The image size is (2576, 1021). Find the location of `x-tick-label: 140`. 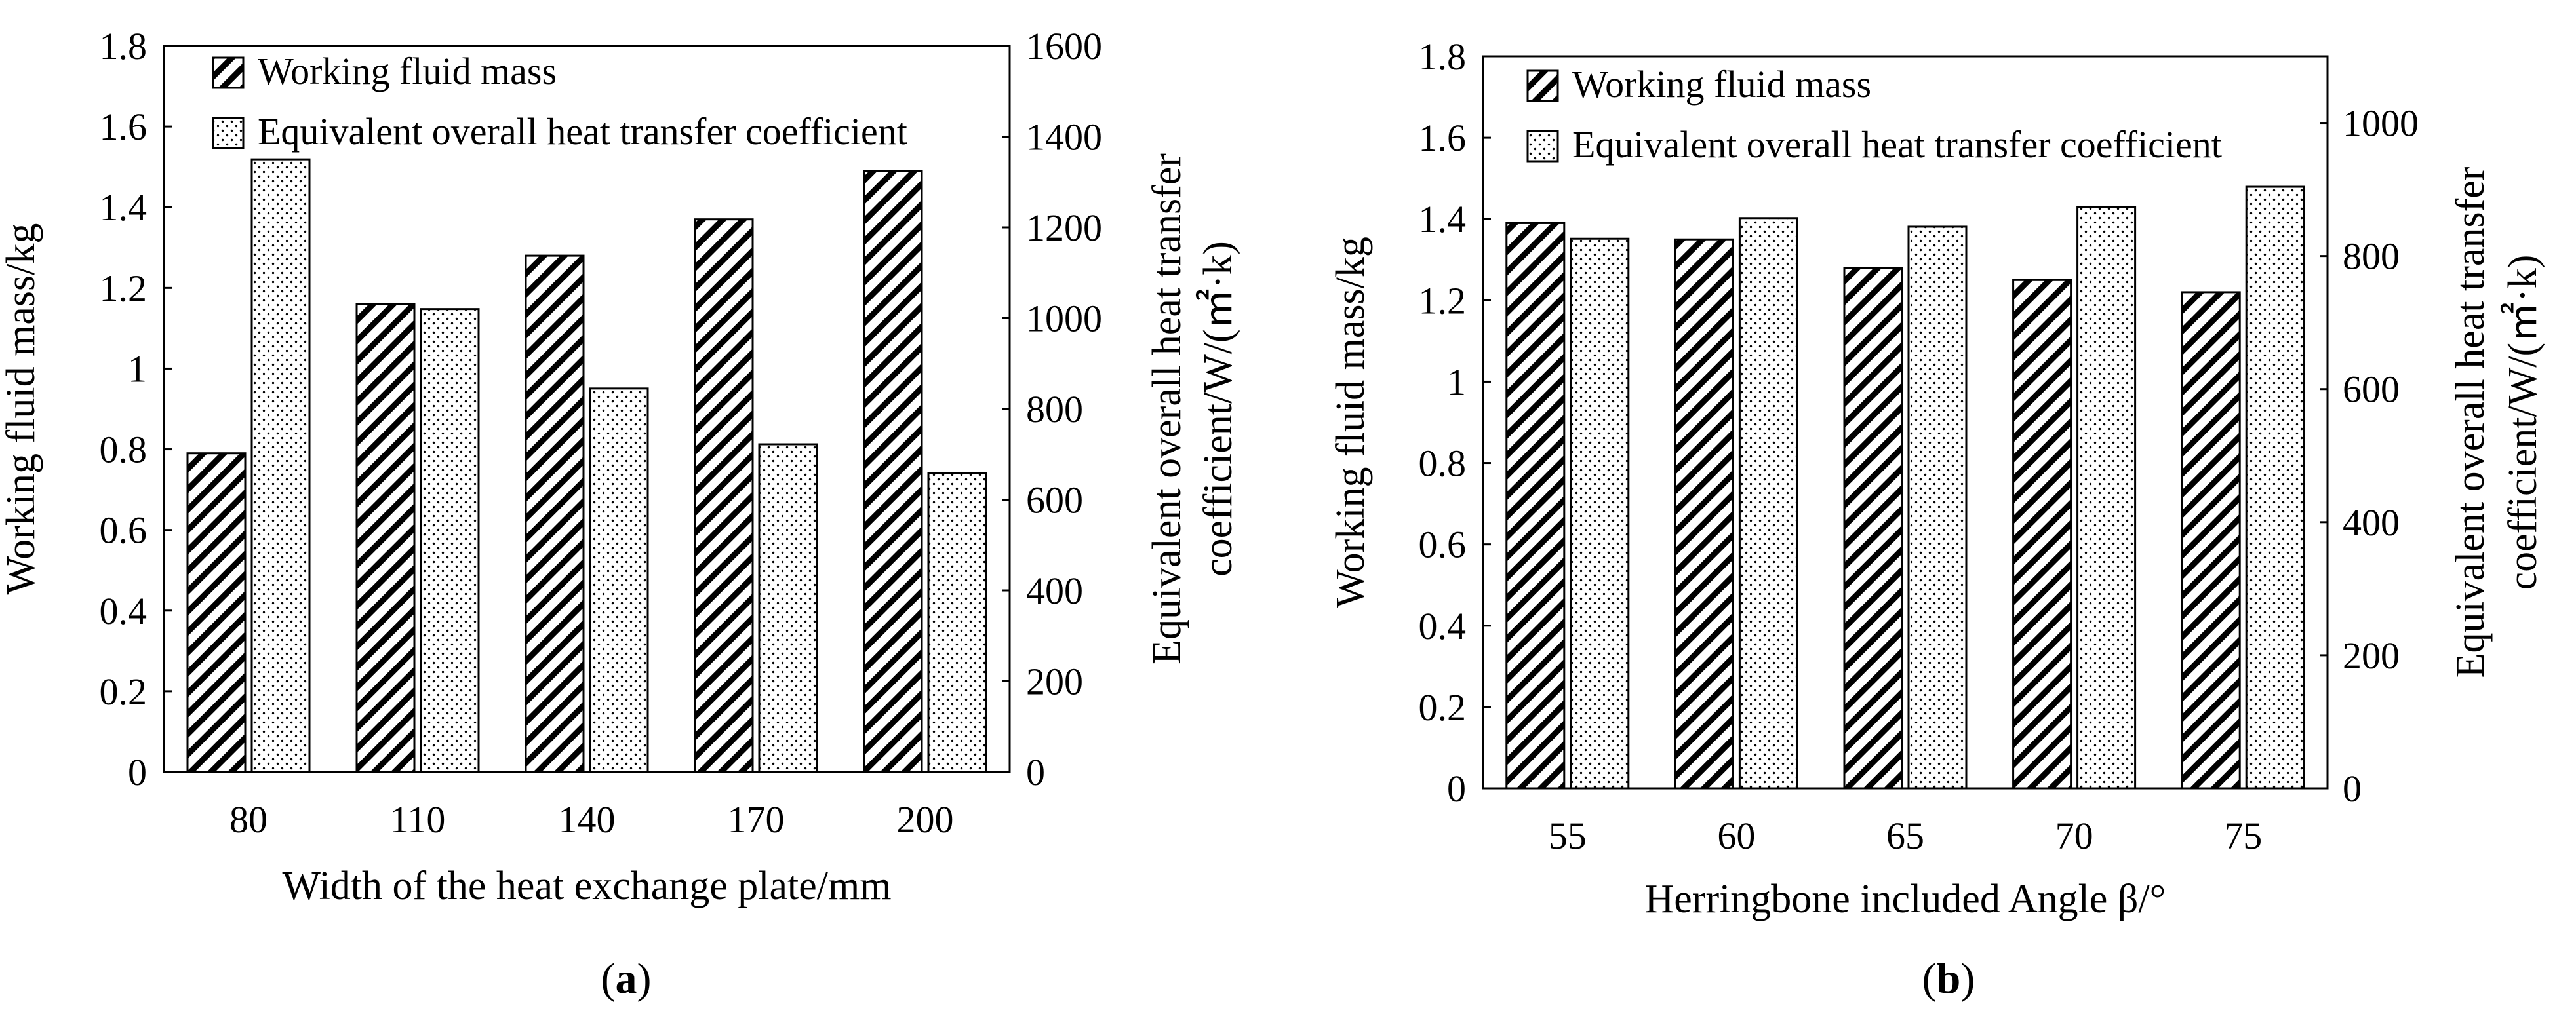

x-tick-label: 140 is located at coordinates (587, 819).